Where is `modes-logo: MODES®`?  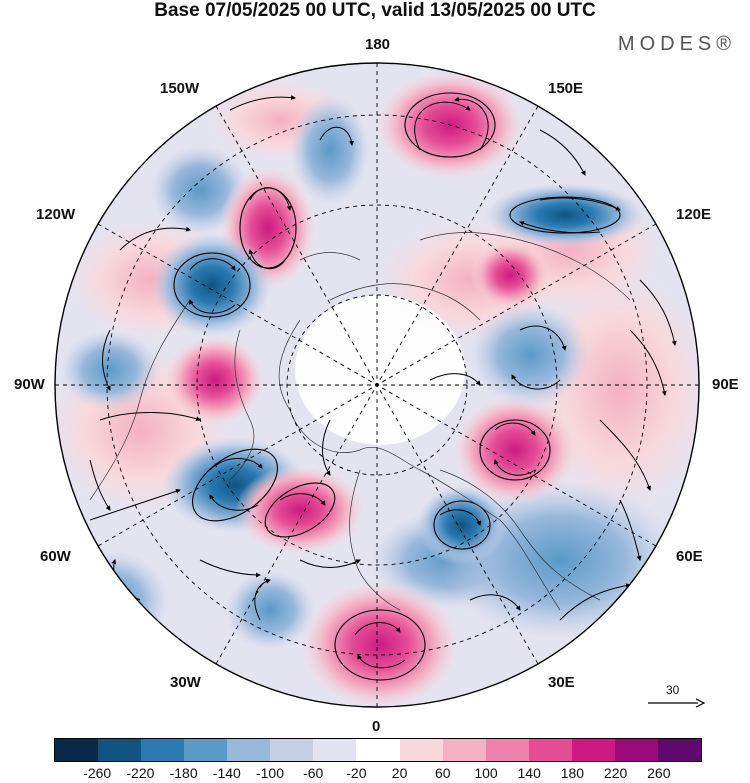
modes-logo: MODES® is located at coordinates (676, 44).